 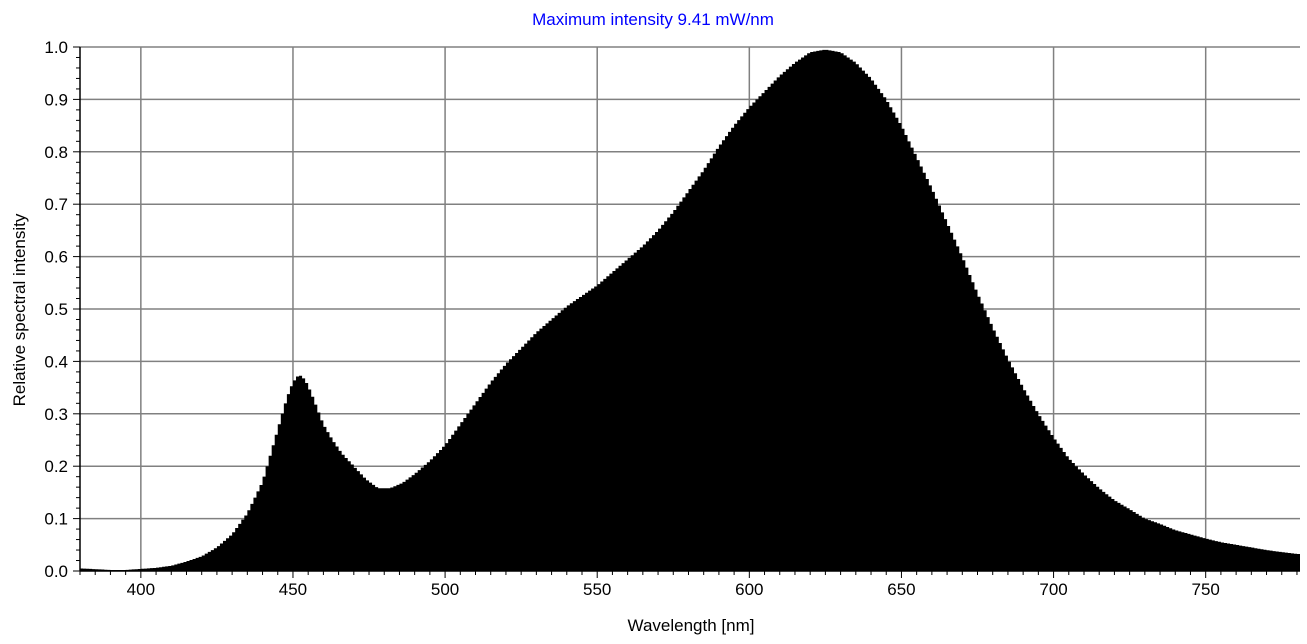 I want to click on y-tick-labels: 0.0 0.1 0.2 0.3 0.4 0.5 0.6 0.7 0.8 0.9 1.0, so click(x=56, y=309).